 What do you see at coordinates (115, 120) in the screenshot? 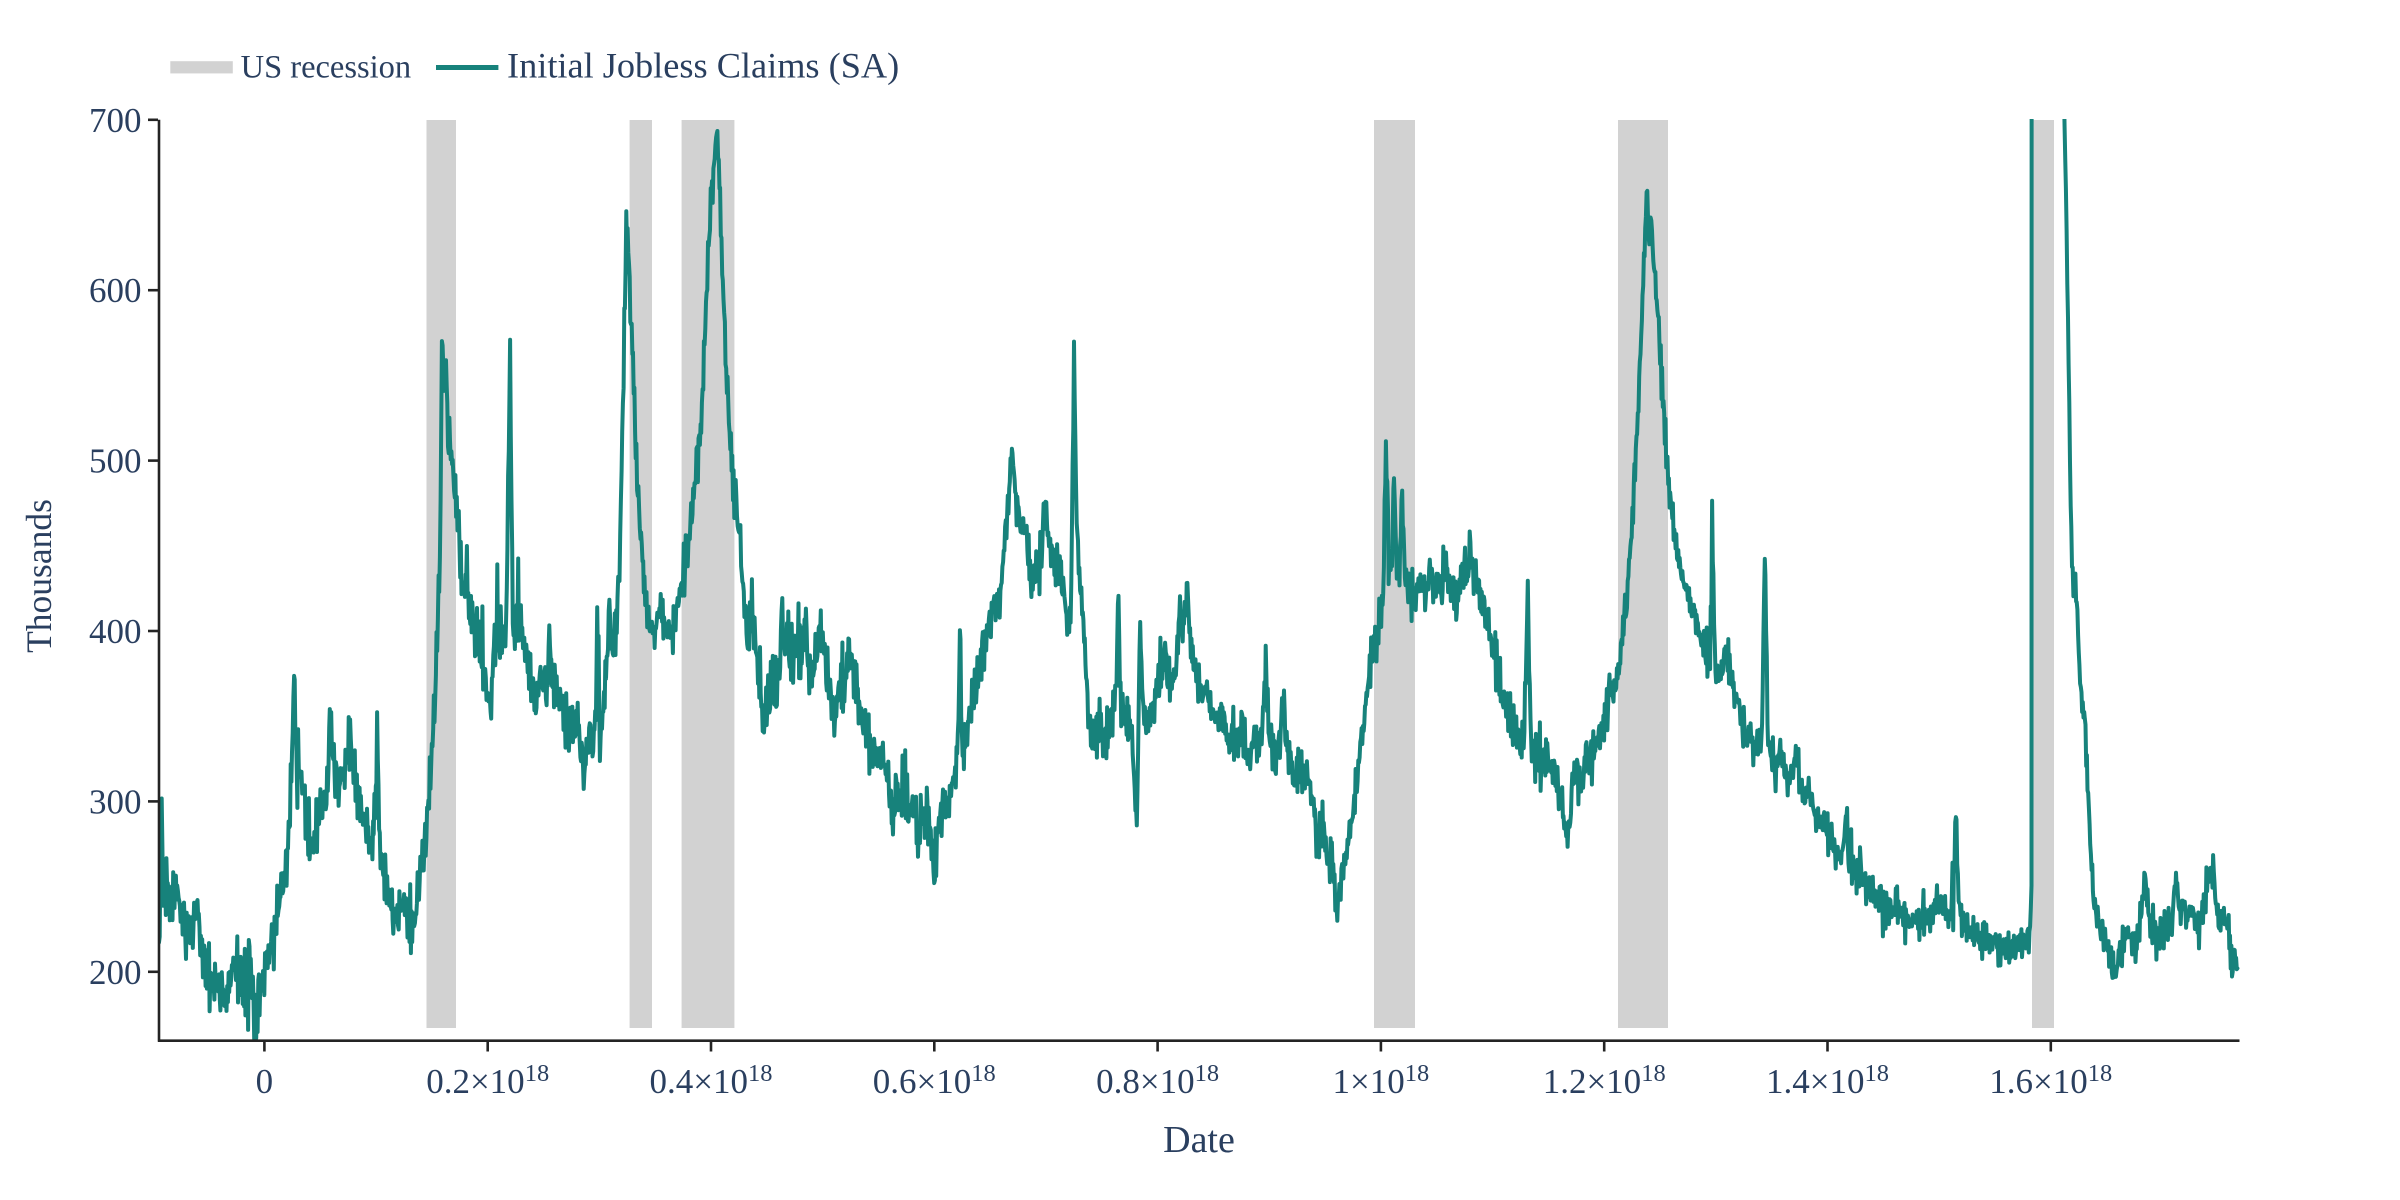
I see `svg-text: 700` at bounding box center [115, 120].